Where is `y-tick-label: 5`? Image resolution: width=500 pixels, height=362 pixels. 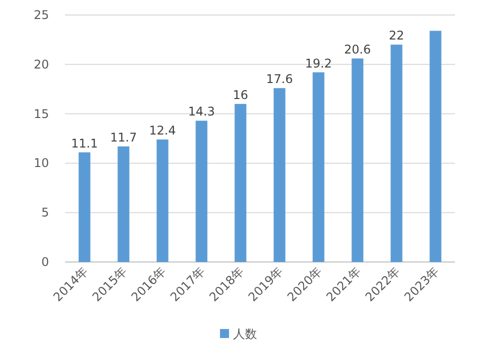 y-tick-label: 5 is located at coordinates (45, 213).